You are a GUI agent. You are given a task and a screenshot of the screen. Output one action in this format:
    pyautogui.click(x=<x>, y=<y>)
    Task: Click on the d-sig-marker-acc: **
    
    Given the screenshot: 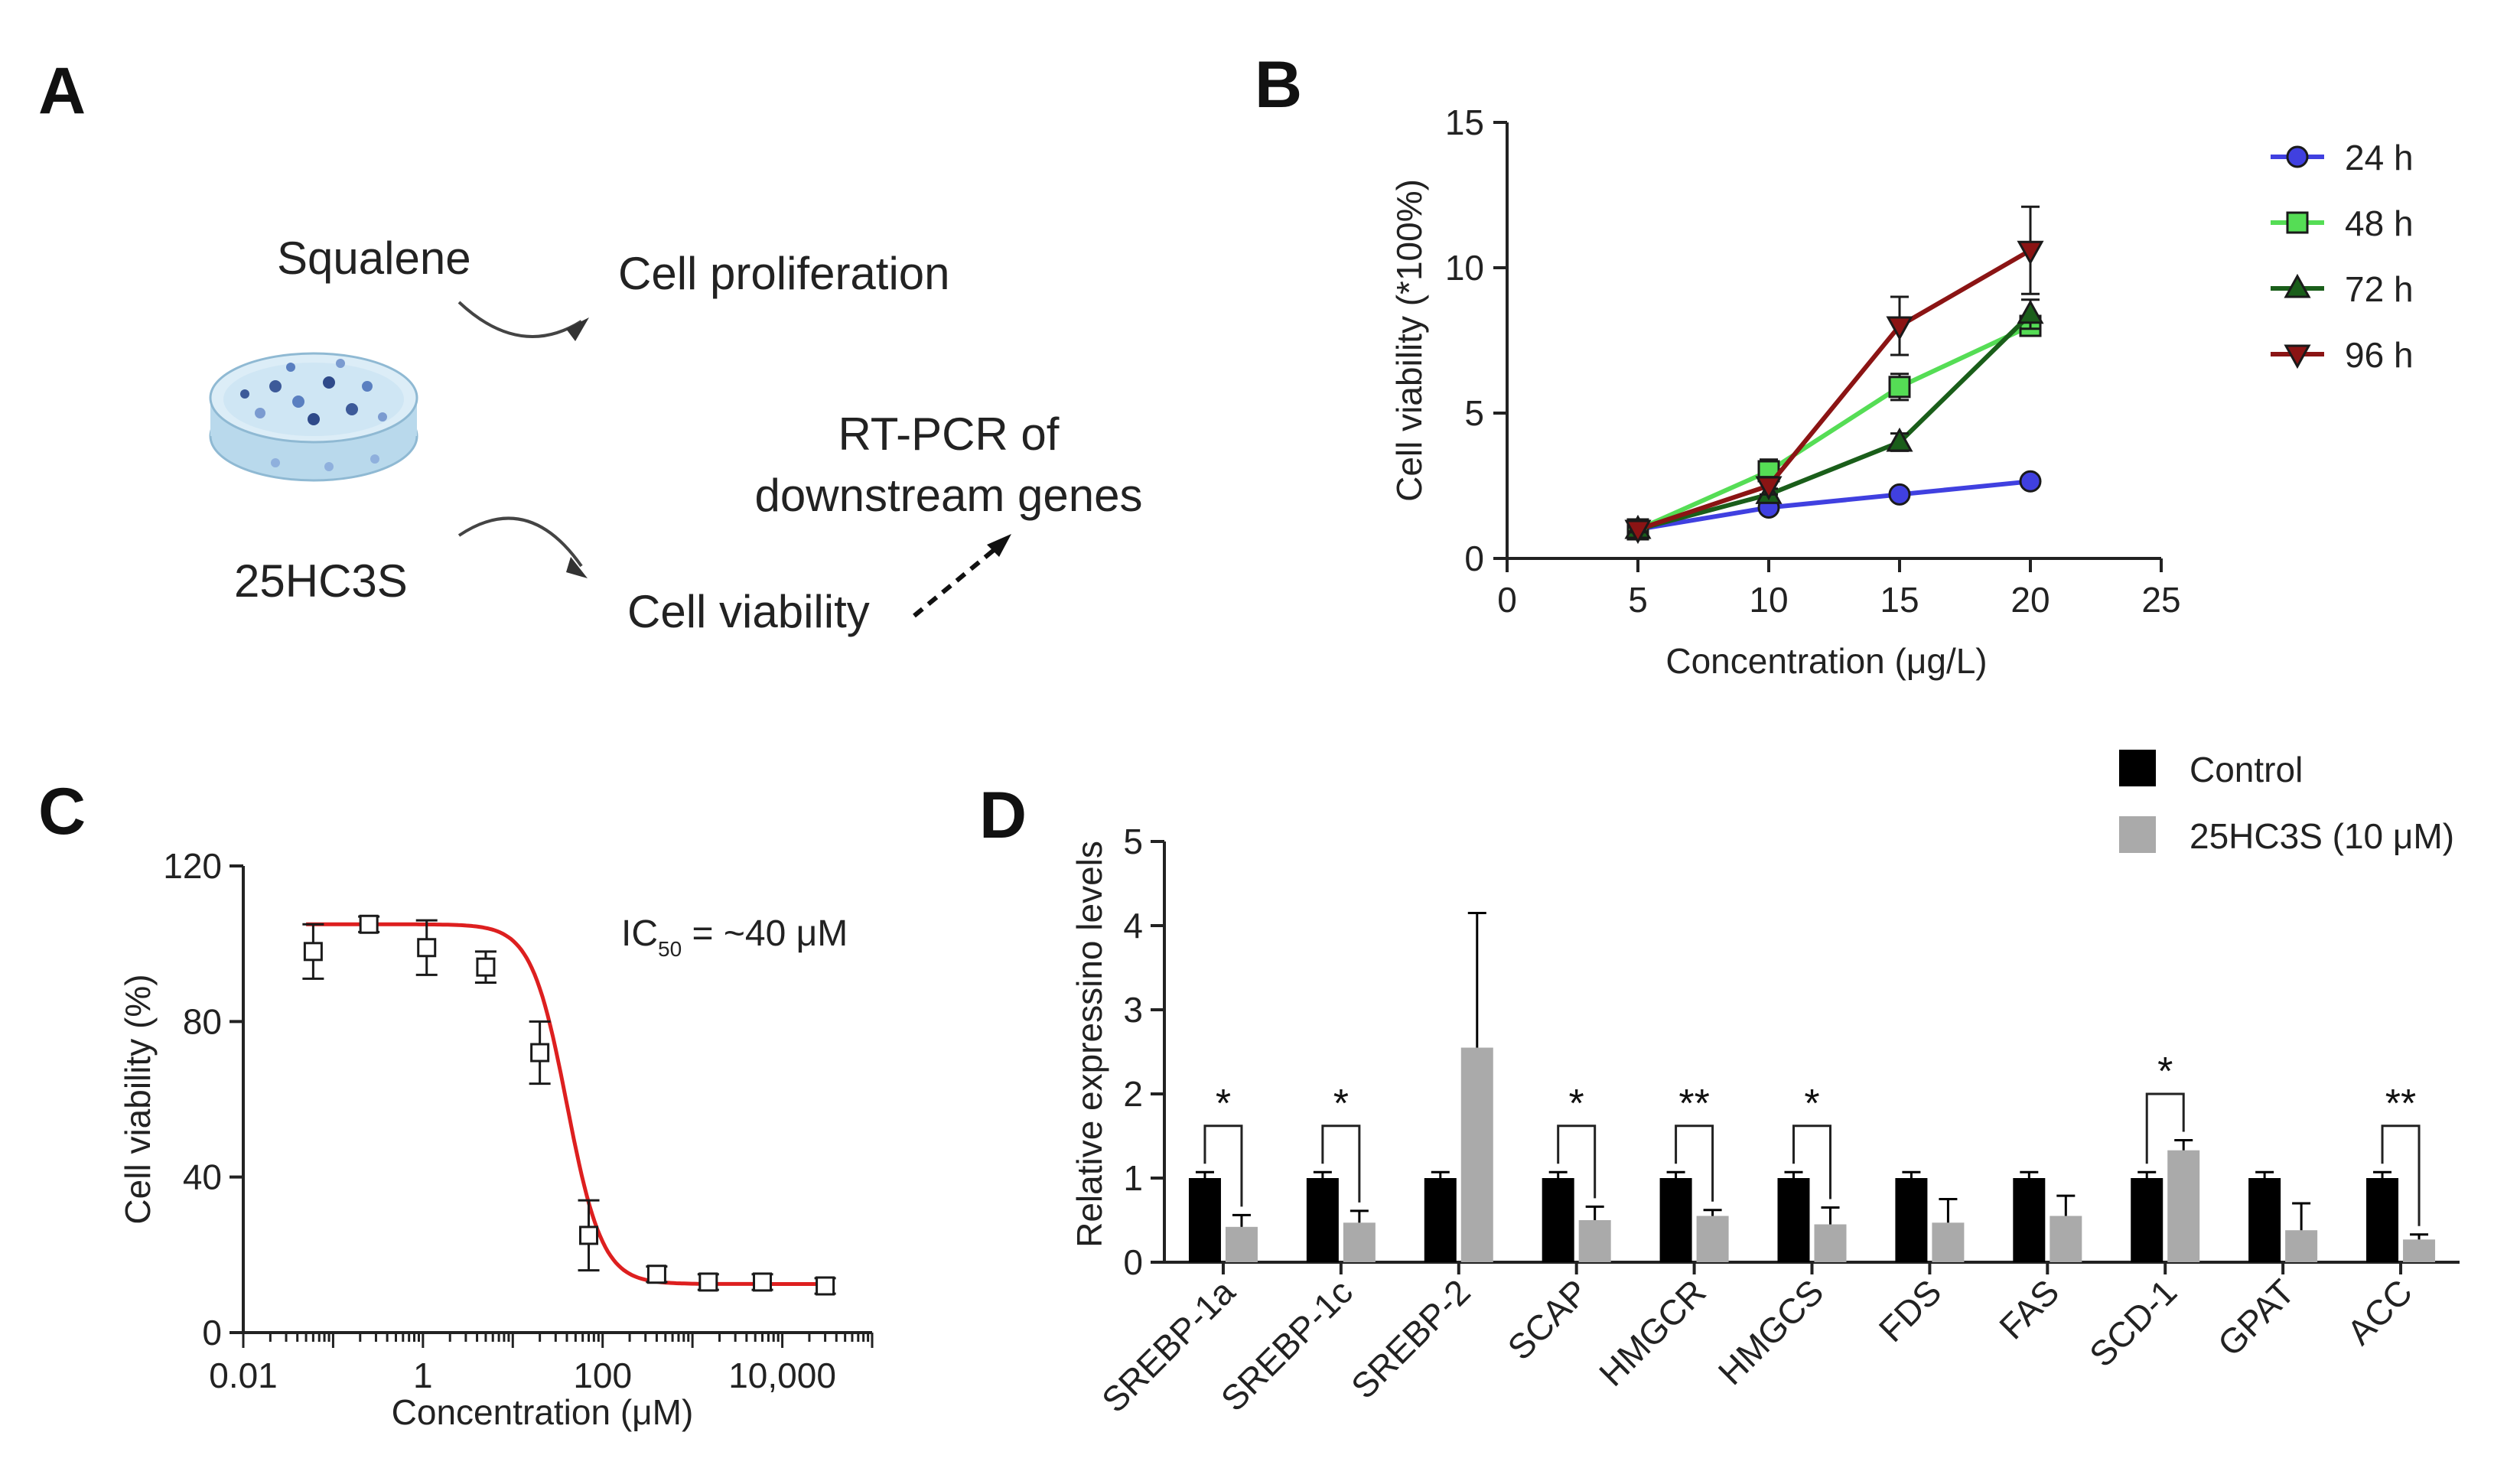 What is the action you would take?
    pyautogui.click(x=2400, y=1104)
    